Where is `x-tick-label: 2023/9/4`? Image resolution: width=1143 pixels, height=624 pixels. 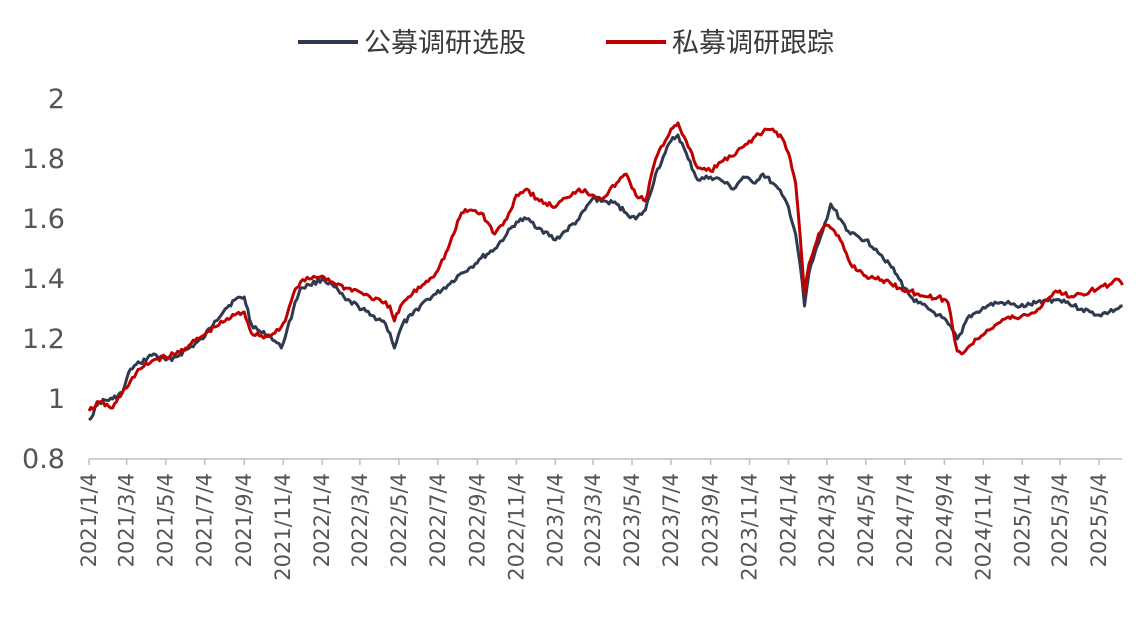 x-tick-label: 2023/9/4 is located at coordinates (711, 520).